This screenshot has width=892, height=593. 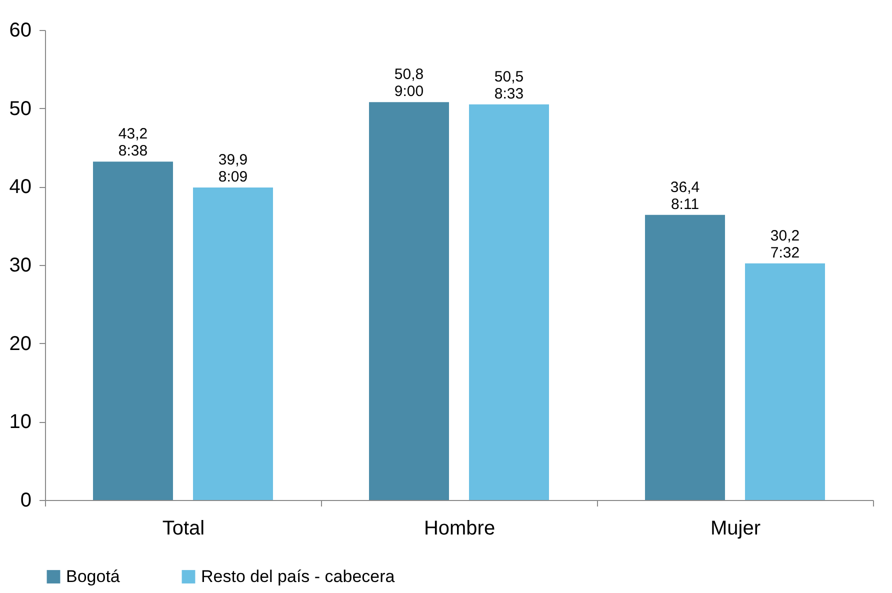 What do you see at coordinates (298, 576) in the screenshot?
I see `legend-label: Resto del país - cabecera` at bounding box center [298, 576].